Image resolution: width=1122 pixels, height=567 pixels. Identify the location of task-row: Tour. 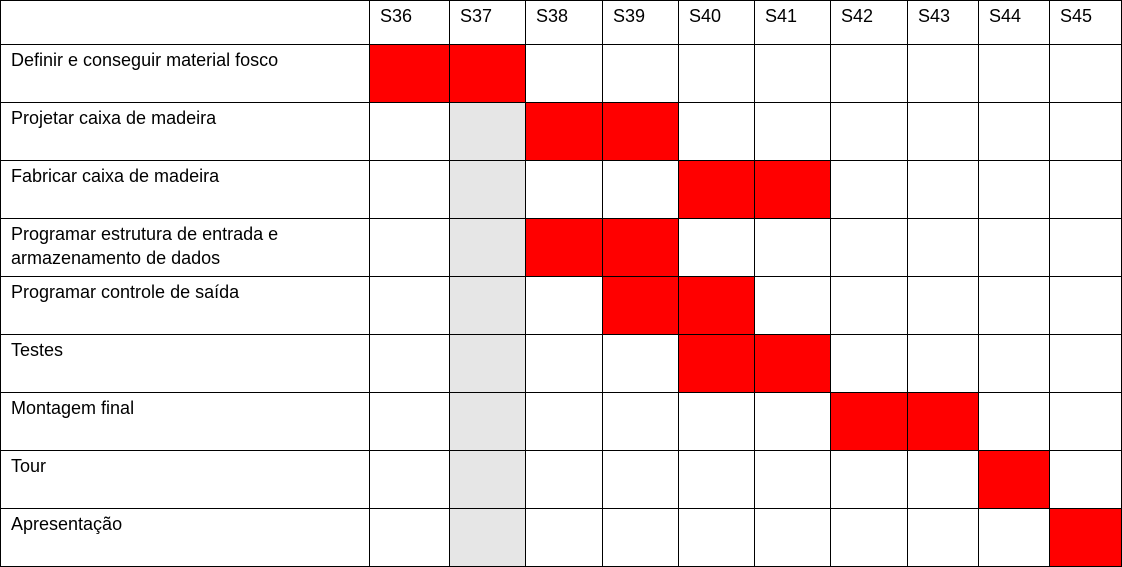
(561, 479).